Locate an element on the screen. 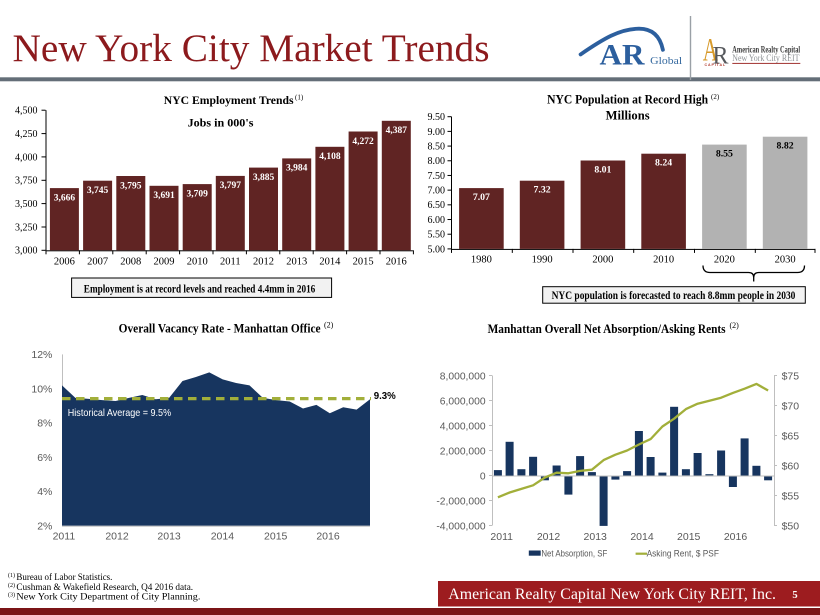 The image size is (820, 615). svg-text: $50 is located at coordinates (791, 526).